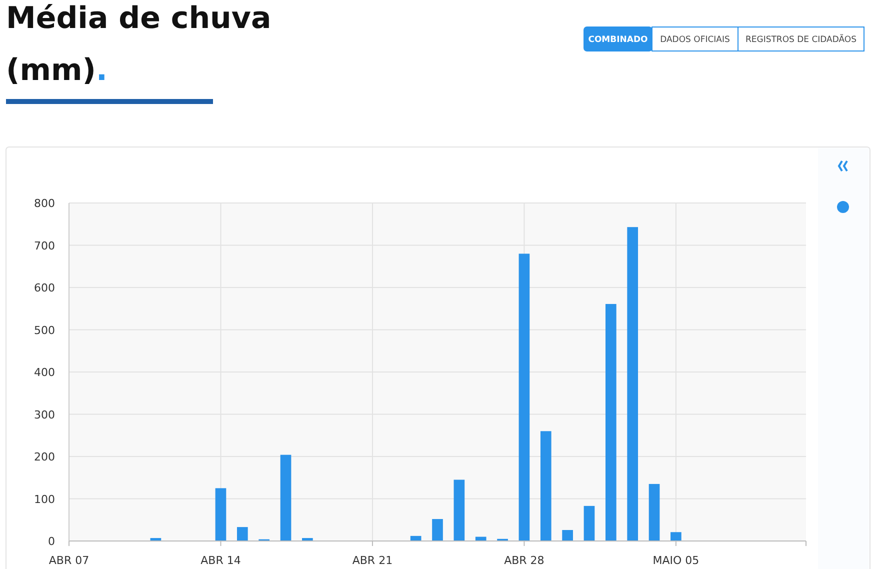 Image resolution: width=885 pixels, height=569 pixels. Describe the element at coordinates (139, 44) in the screenshot. I see `chart-title: Média de chuva (mm).` at that location.